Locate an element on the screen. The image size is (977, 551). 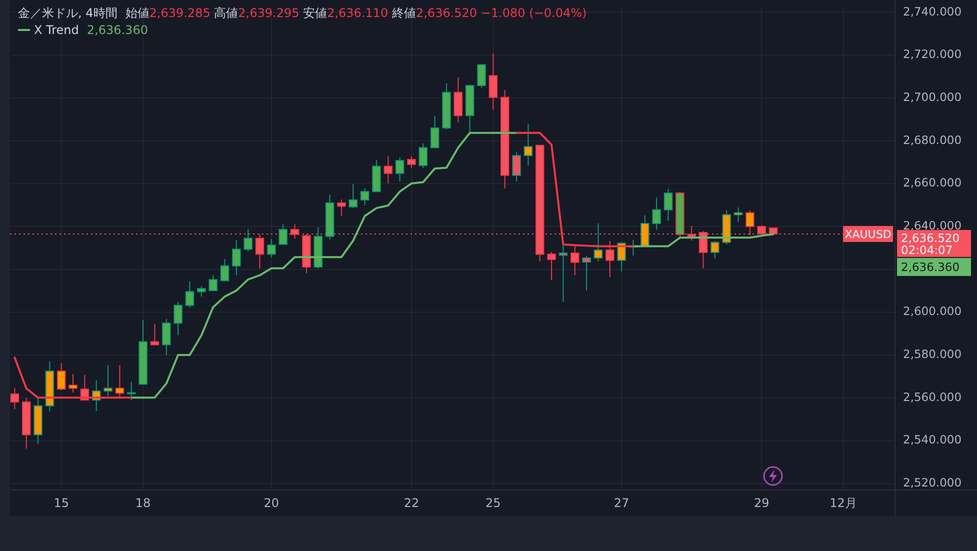
y-tick-label: 2,520.000 is located at coordinates (932, 483).